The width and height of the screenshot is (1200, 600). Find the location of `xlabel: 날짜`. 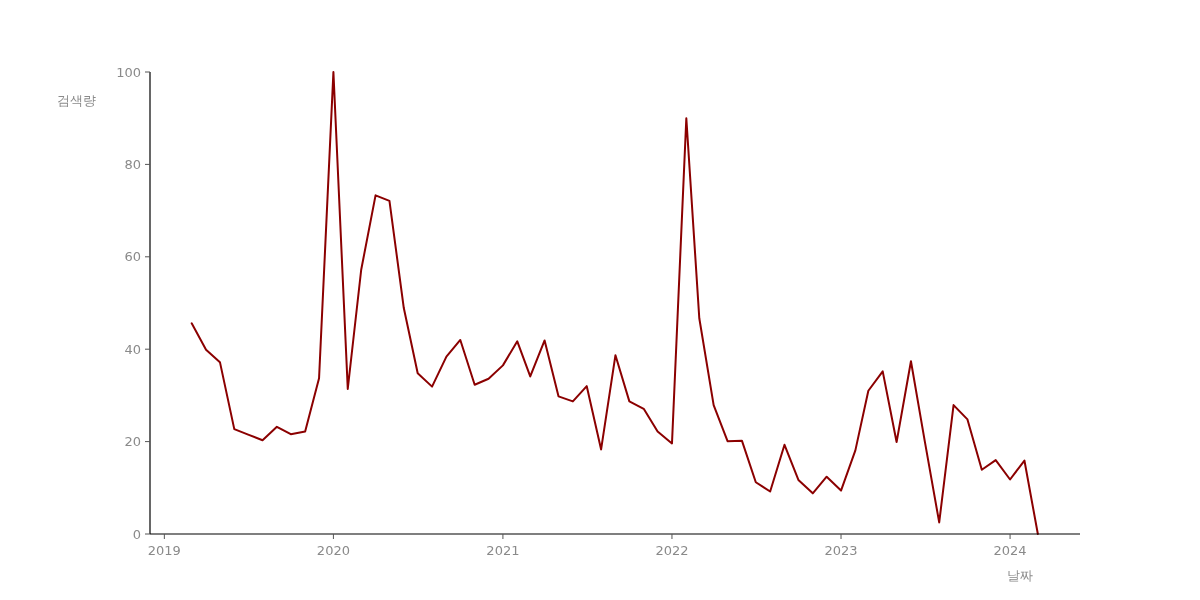

xlabel: 날짜 is located at coordinates (1020, 575).